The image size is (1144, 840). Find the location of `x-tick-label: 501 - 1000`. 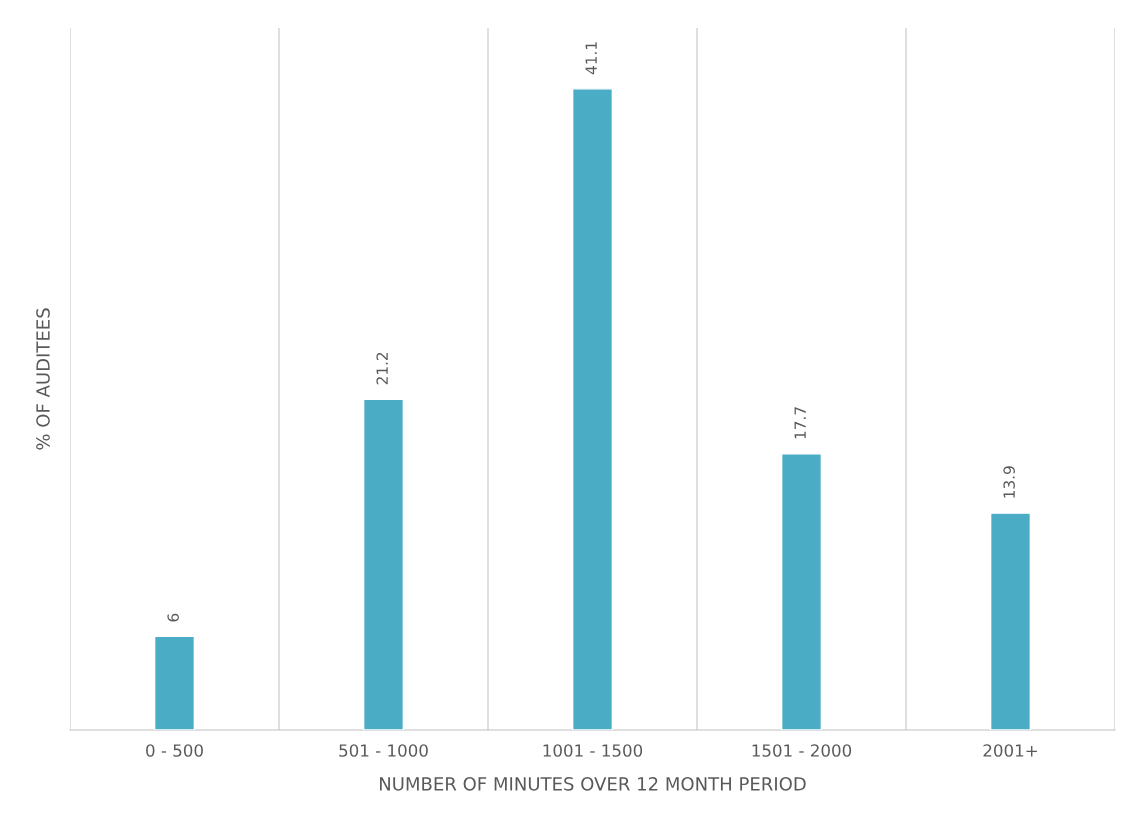

x-tick-label: 501 - 1000 is located at coordinates (383, 750).